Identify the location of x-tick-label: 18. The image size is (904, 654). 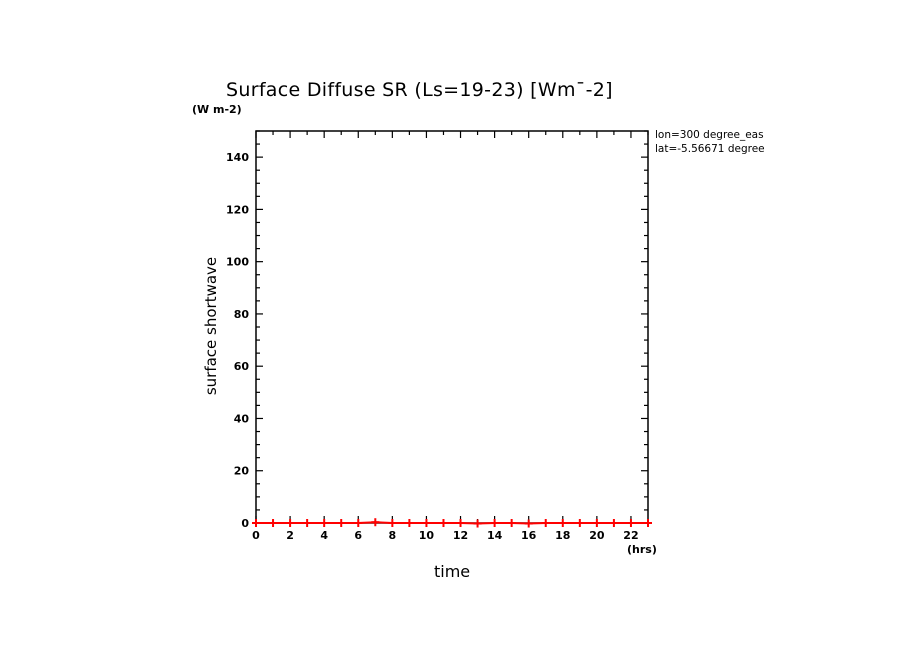
(562, 535).